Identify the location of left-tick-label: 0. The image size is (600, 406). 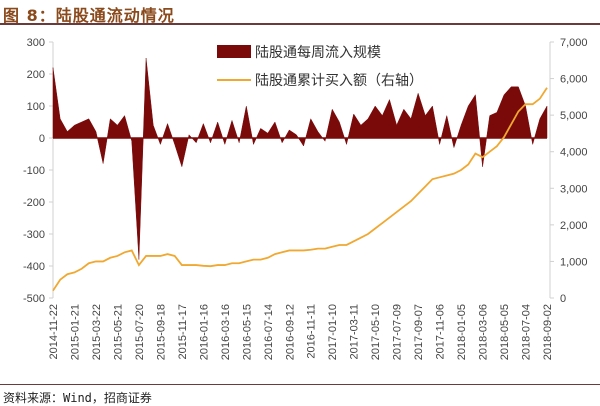
(42, 139).